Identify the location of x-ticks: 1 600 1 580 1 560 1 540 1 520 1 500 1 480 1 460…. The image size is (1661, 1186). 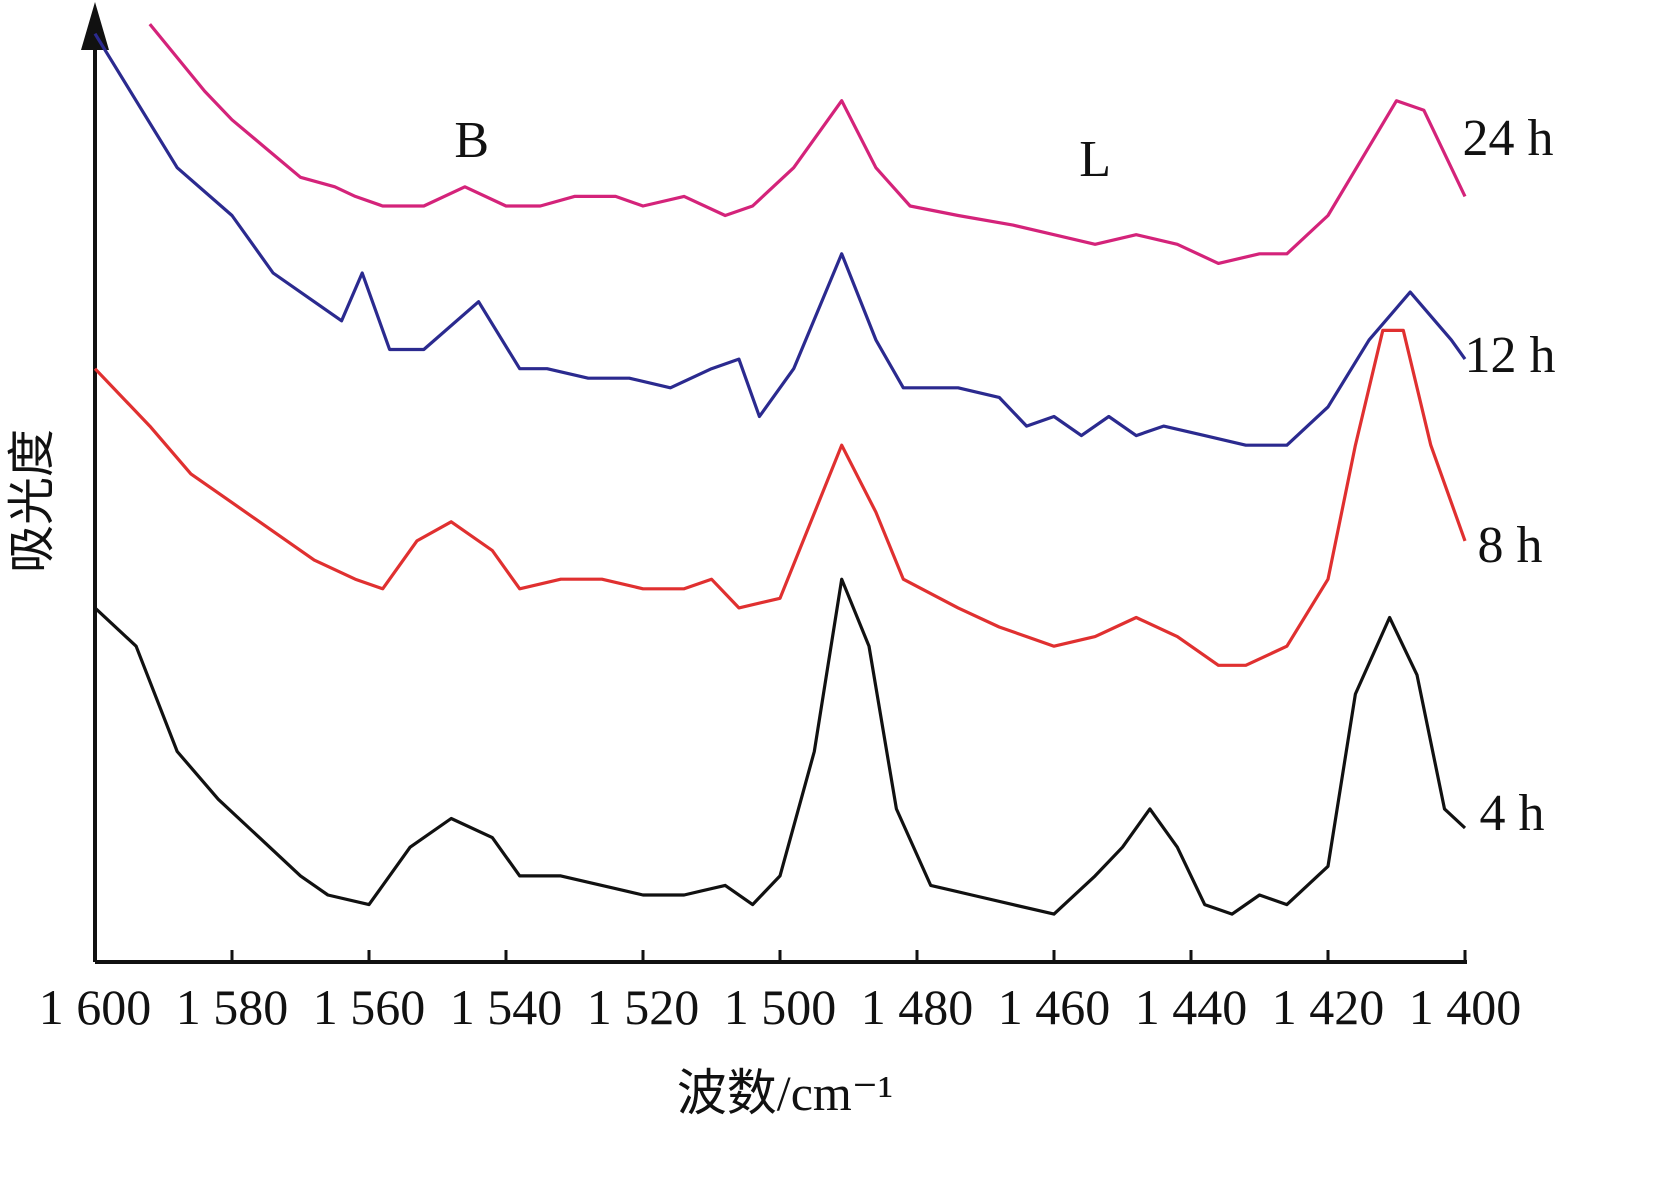
(780, 992).